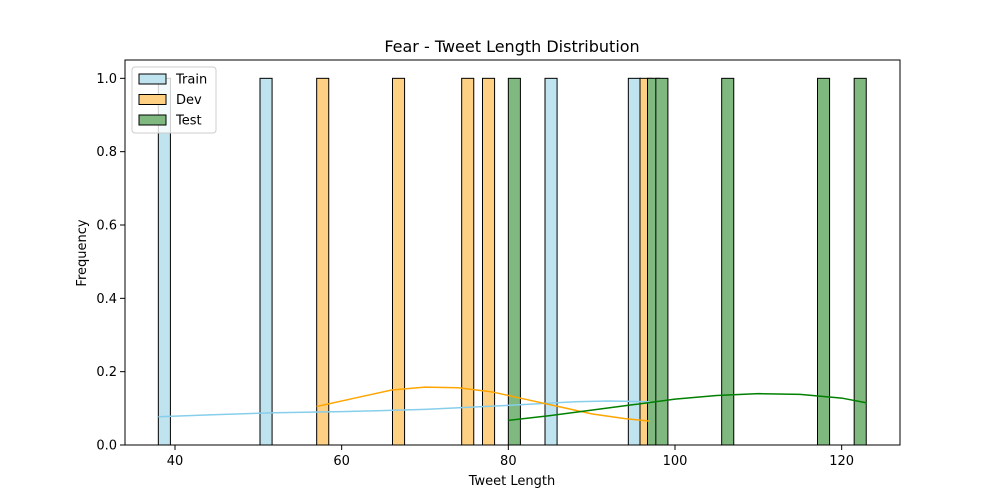  What do you see at coordinates (191, 80) in the screenshot?
I see `legend-label-train: Train` at bounding box center [191, 80].